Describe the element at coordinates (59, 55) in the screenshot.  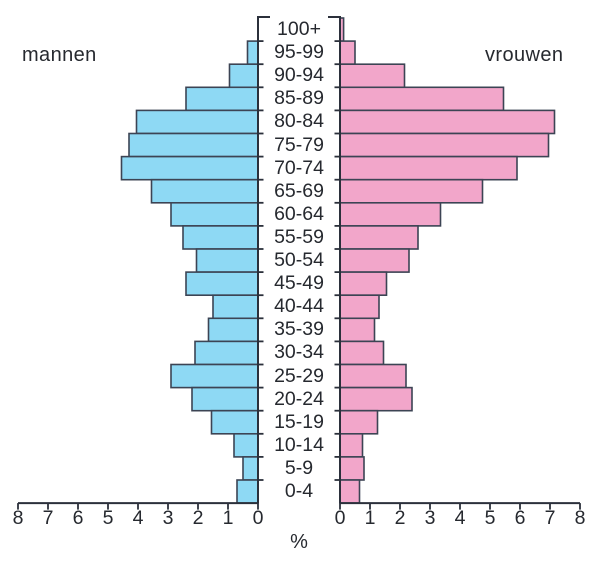
I see `left-series-label: mannen` at that location.